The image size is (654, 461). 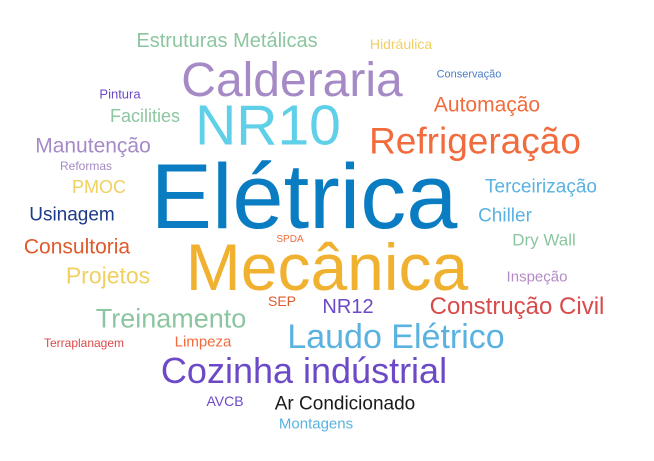 What do you see at coordinates (120, 94) in the screenshot?
I see `word-pintura: Pintura` at bounding box center [120, 94].